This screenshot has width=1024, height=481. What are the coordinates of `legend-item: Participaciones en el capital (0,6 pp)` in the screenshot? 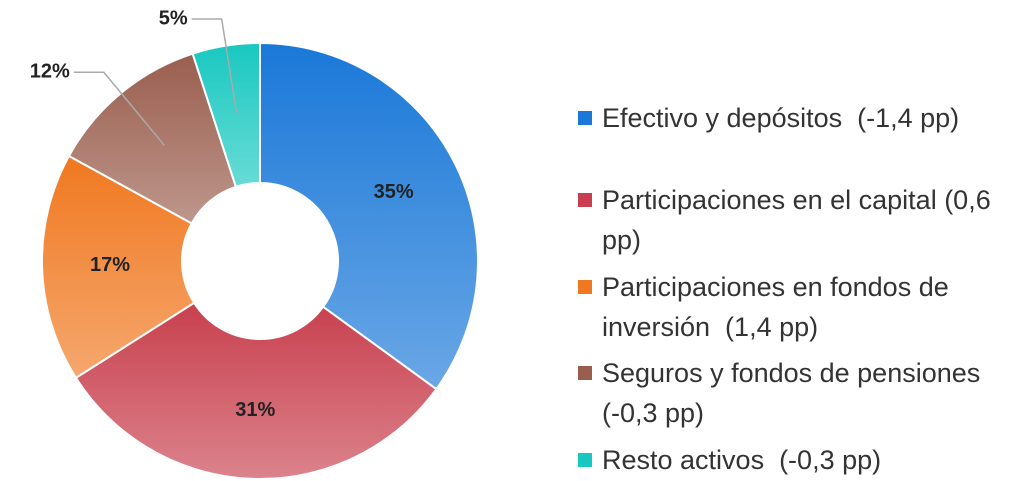 It's located at (790, 220).